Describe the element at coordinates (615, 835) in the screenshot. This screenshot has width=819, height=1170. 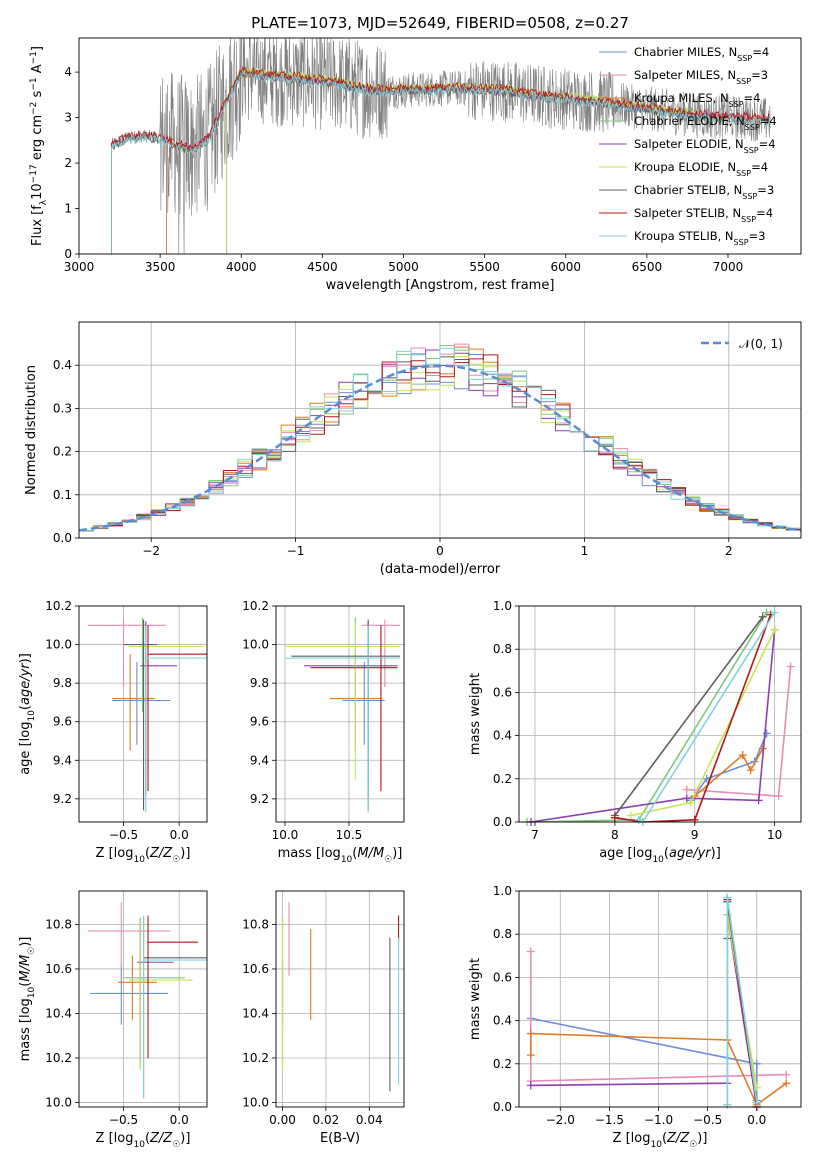
I see `x-tick-label: 8` at that location.